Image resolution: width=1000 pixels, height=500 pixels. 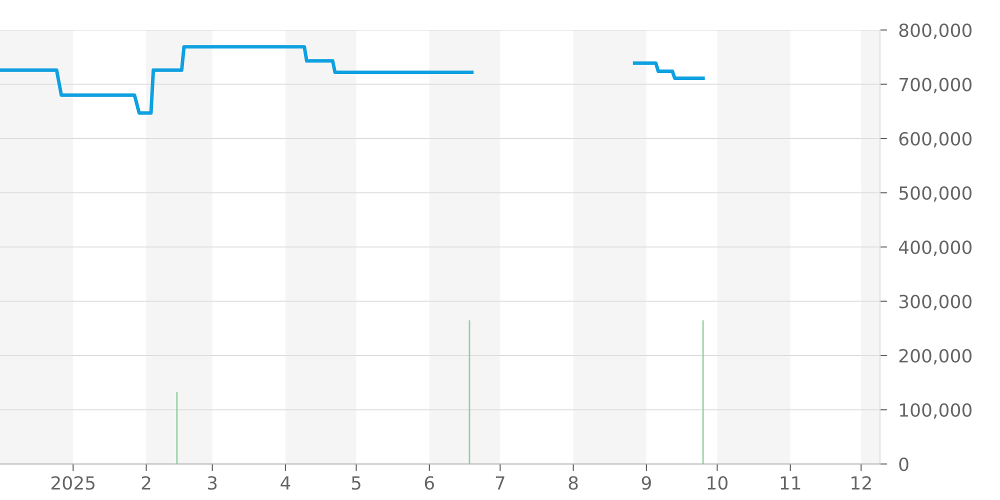 I want to click on x-tick-label: 9, so click(x=646, y=483).